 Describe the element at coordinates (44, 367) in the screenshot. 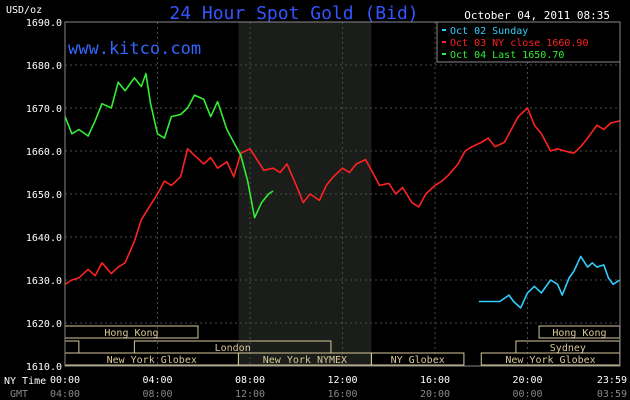

I see `y-tick-label: 1610.0` at that location.